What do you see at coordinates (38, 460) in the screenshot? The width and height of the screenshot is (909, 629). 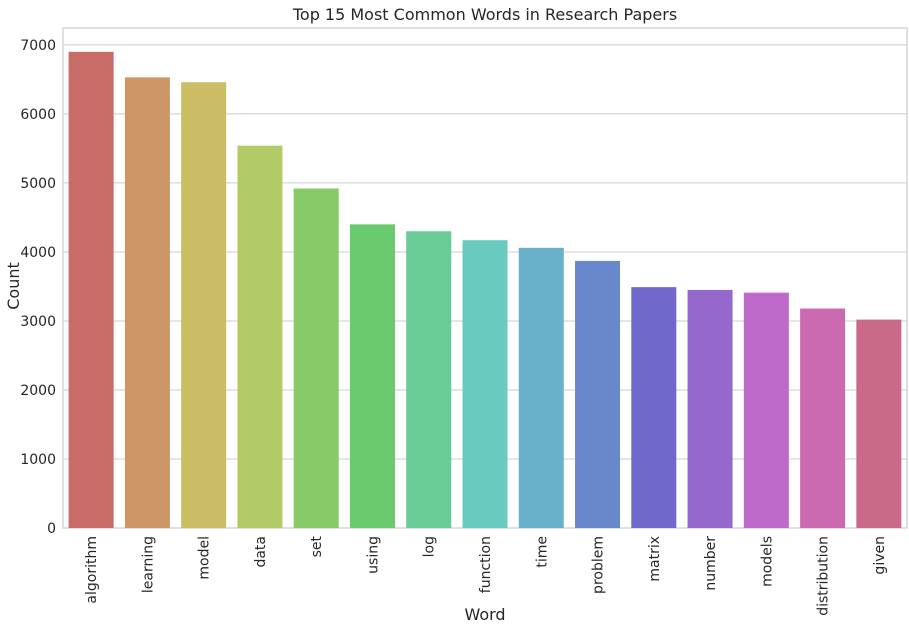 I see `y-tick-label: 1000` at bounding box center [38, 460].